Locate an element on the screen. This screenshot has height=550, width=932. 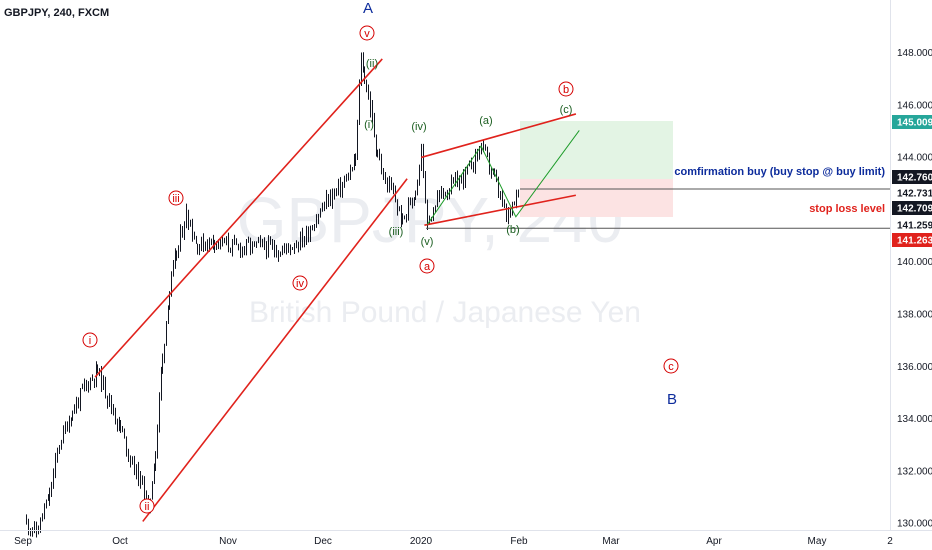
symbol-header: GBPJPY, 240, FXCM is located at coordinates (56, 13).